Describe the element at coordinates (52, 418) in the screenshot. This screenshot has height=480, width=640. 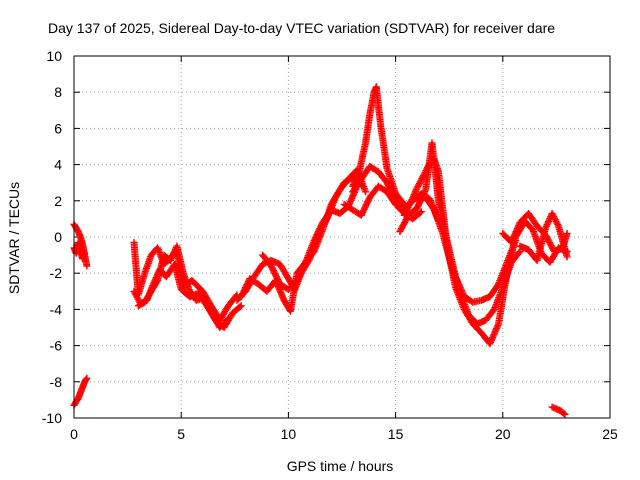
I see `y-tick-label: -10` at that location.